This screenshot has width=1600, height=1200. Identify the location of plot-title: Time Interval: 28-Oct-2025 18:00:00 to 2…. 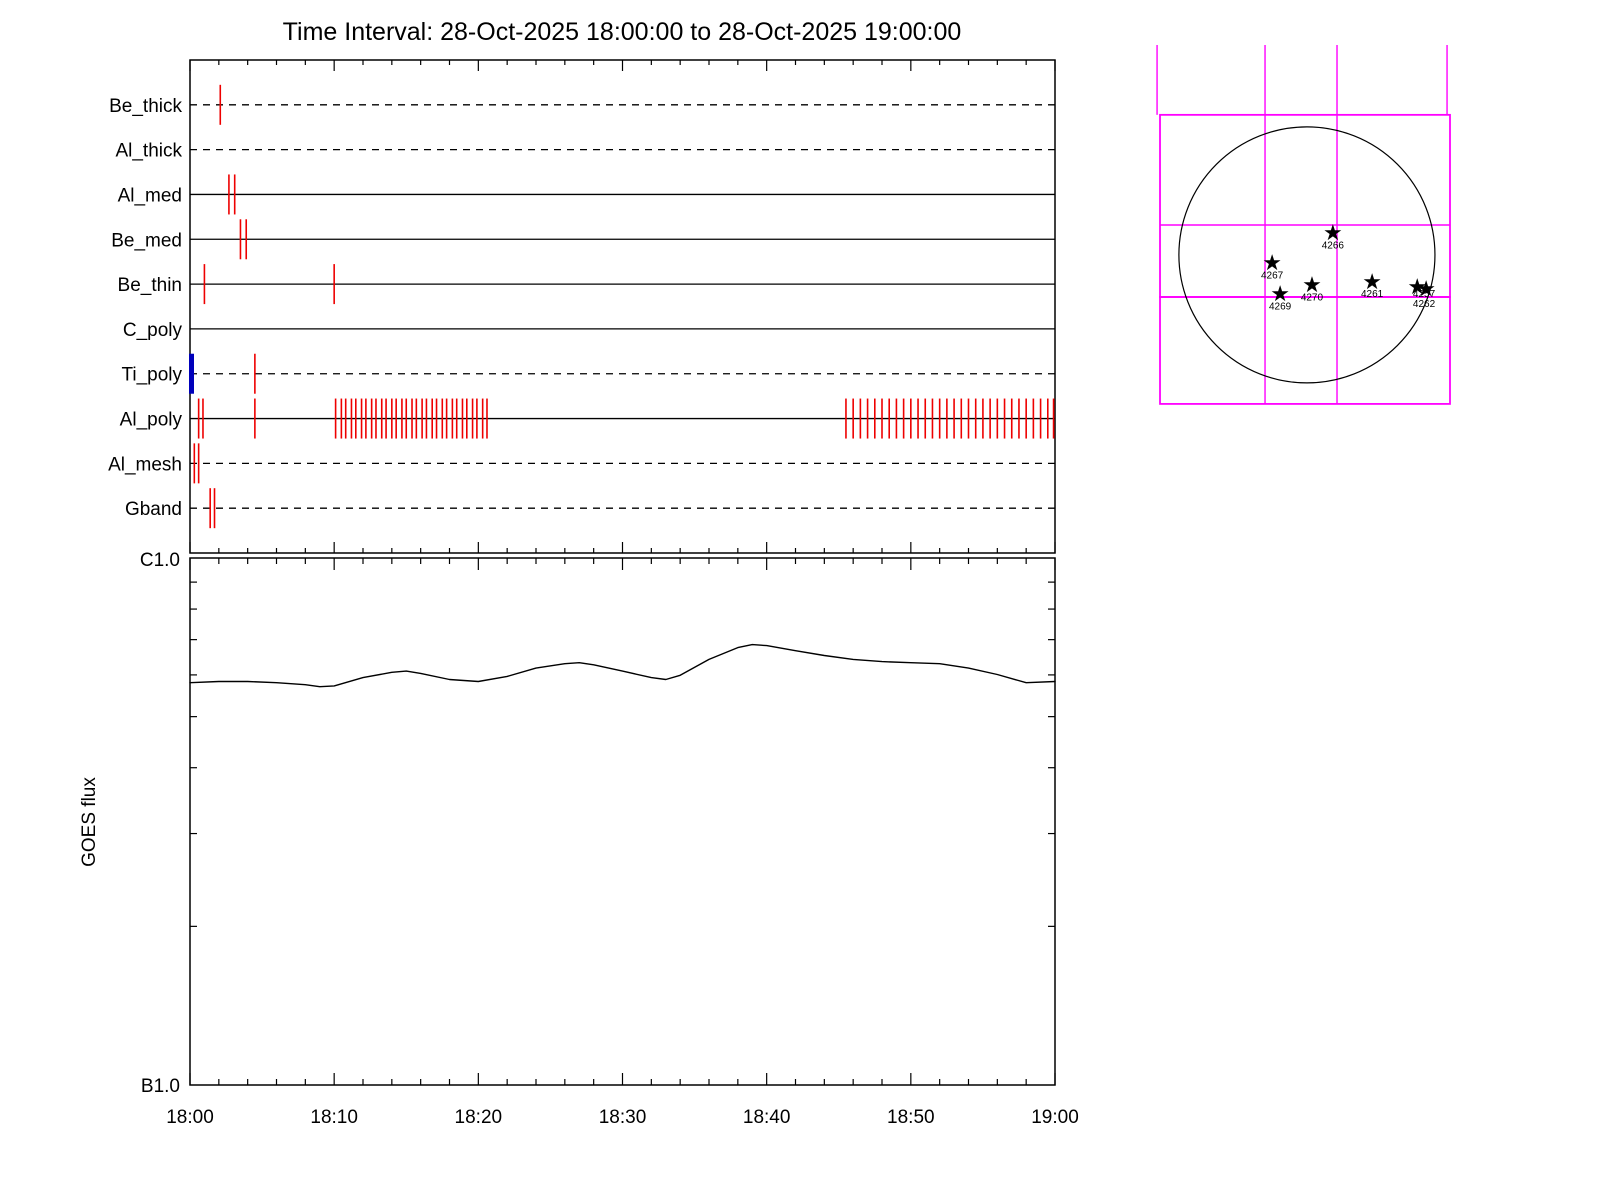
(622, 32).